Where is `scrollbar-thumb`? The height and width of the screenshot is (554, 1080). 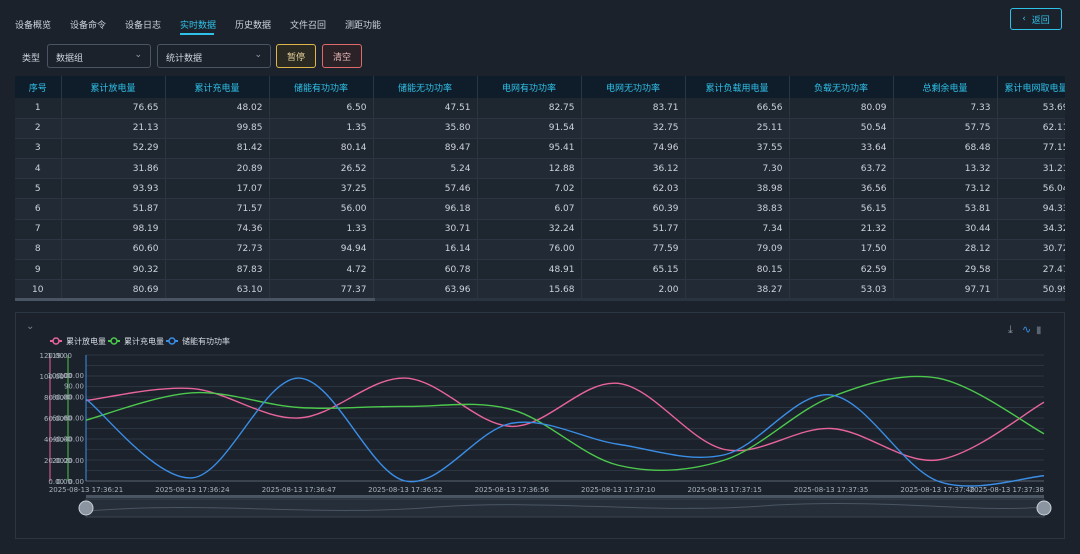
scrollbar-thumb is located at coordinates (195, 299).